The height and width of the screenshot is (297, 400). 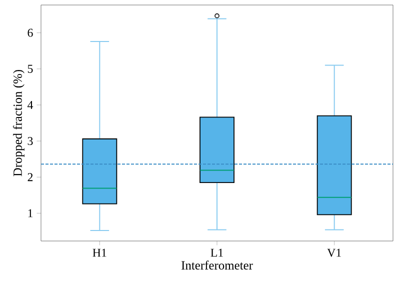 I want to click on x-tick-label: H1, so click(x=99, y=252).